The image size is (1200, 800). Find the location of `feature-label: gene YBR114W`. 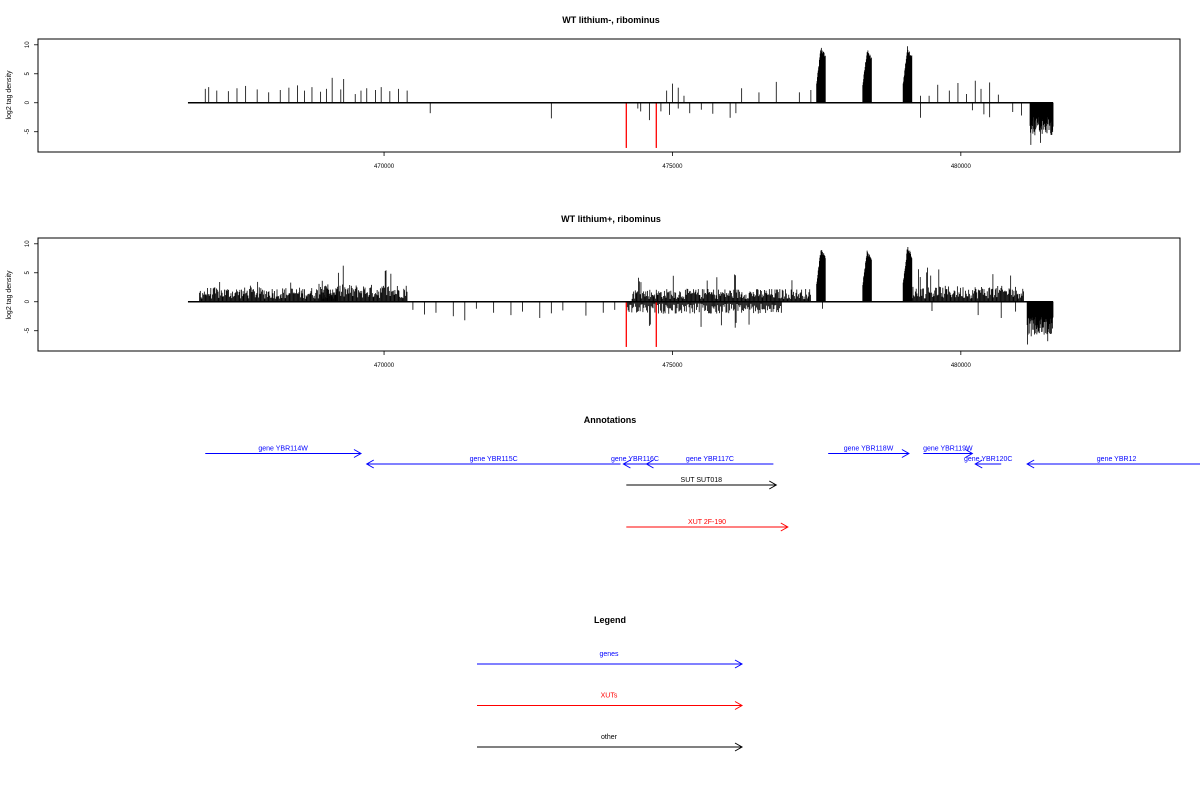

feature-label: gene YBR114W is located at coordinates (283, 449).